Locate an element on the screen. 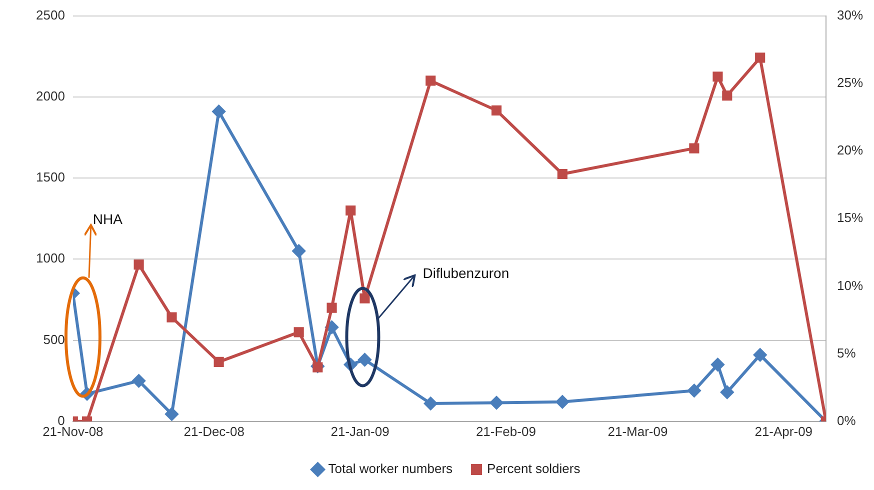  x-tick-label: 21-Jan-09 is located at coordinates (360, 431).